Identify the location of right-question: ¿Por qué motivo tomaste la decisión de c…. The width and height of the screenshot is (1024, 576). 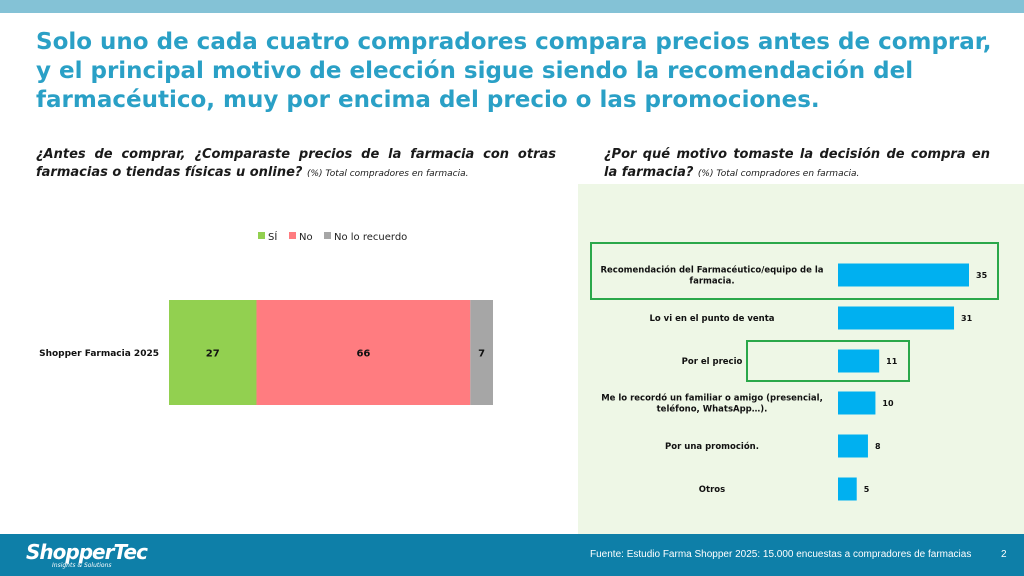
(797, 164).